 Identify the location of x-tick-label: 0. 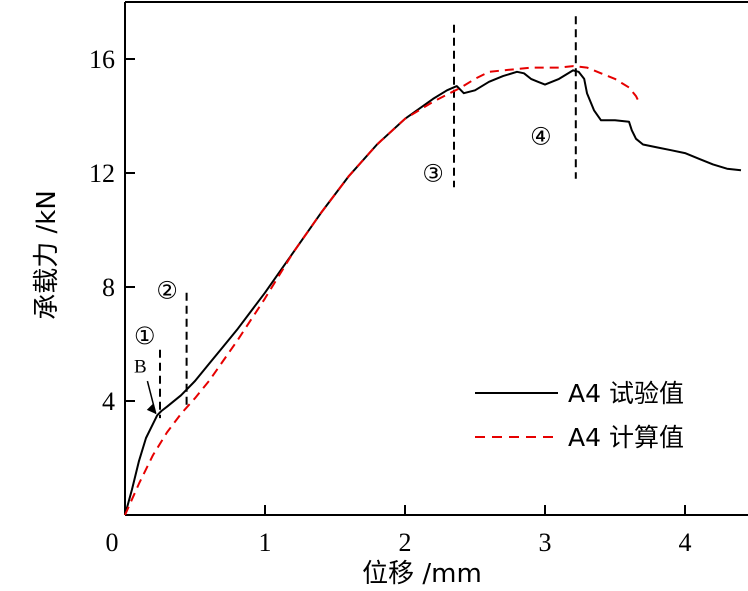
(112, 542).